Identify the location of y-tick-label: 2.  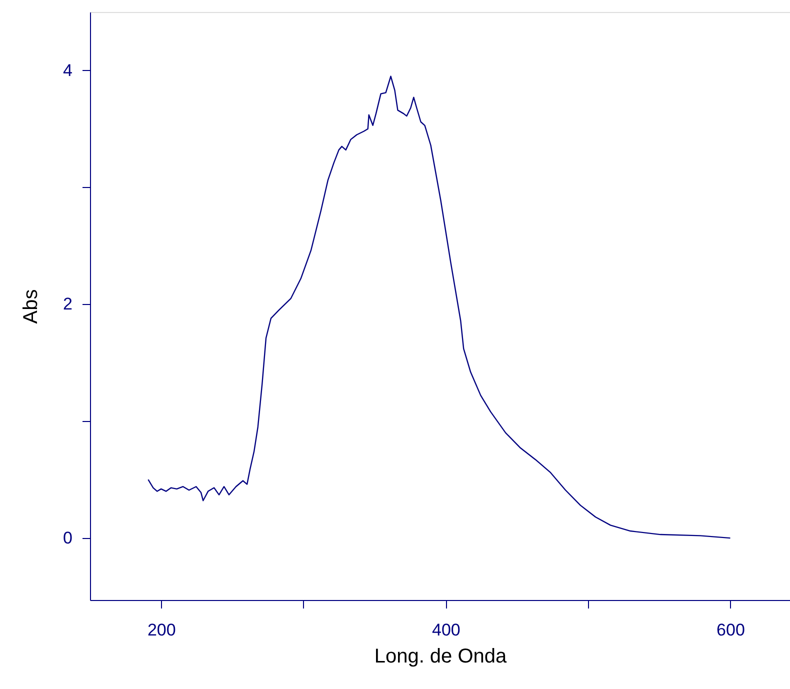
(67, 304).